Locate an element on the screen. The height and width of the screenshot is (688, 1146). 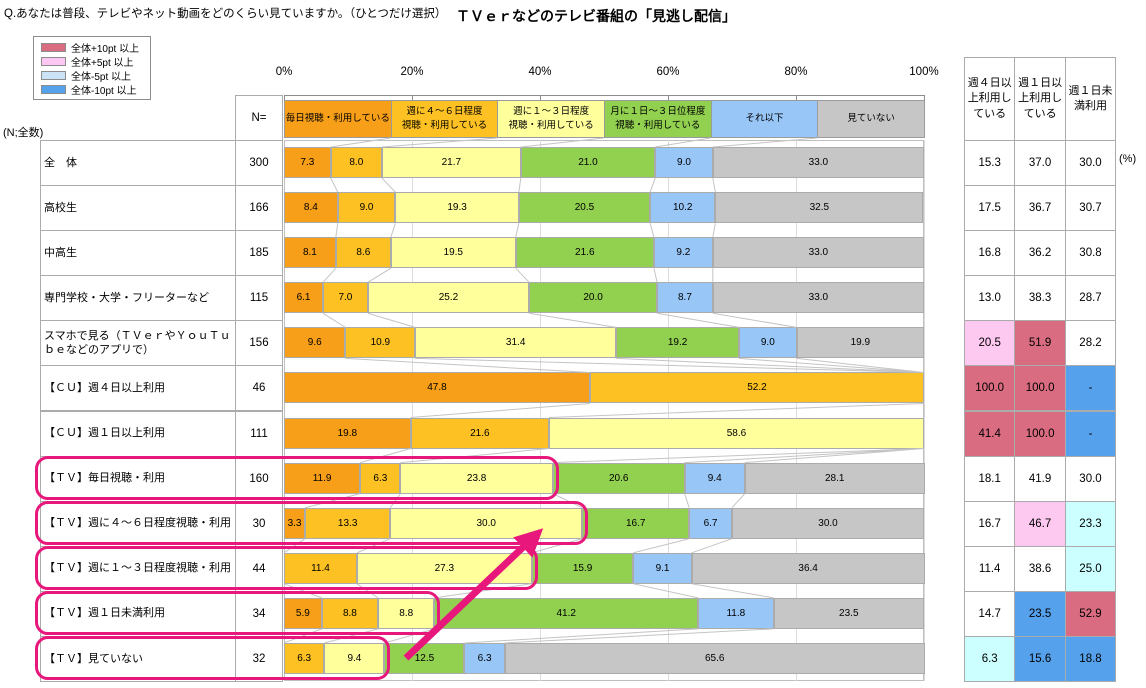
bar-segment: 8.0 is located at coordinates (356, 163).